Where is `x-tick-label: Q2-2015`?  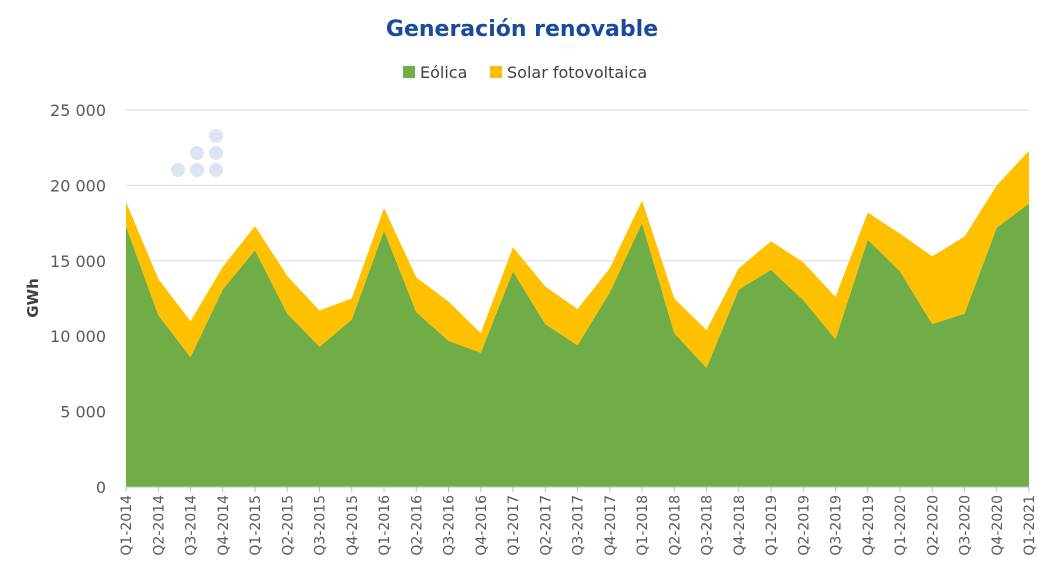
x-tick-label: Q2-2015 is located at coordinates (288, 525).